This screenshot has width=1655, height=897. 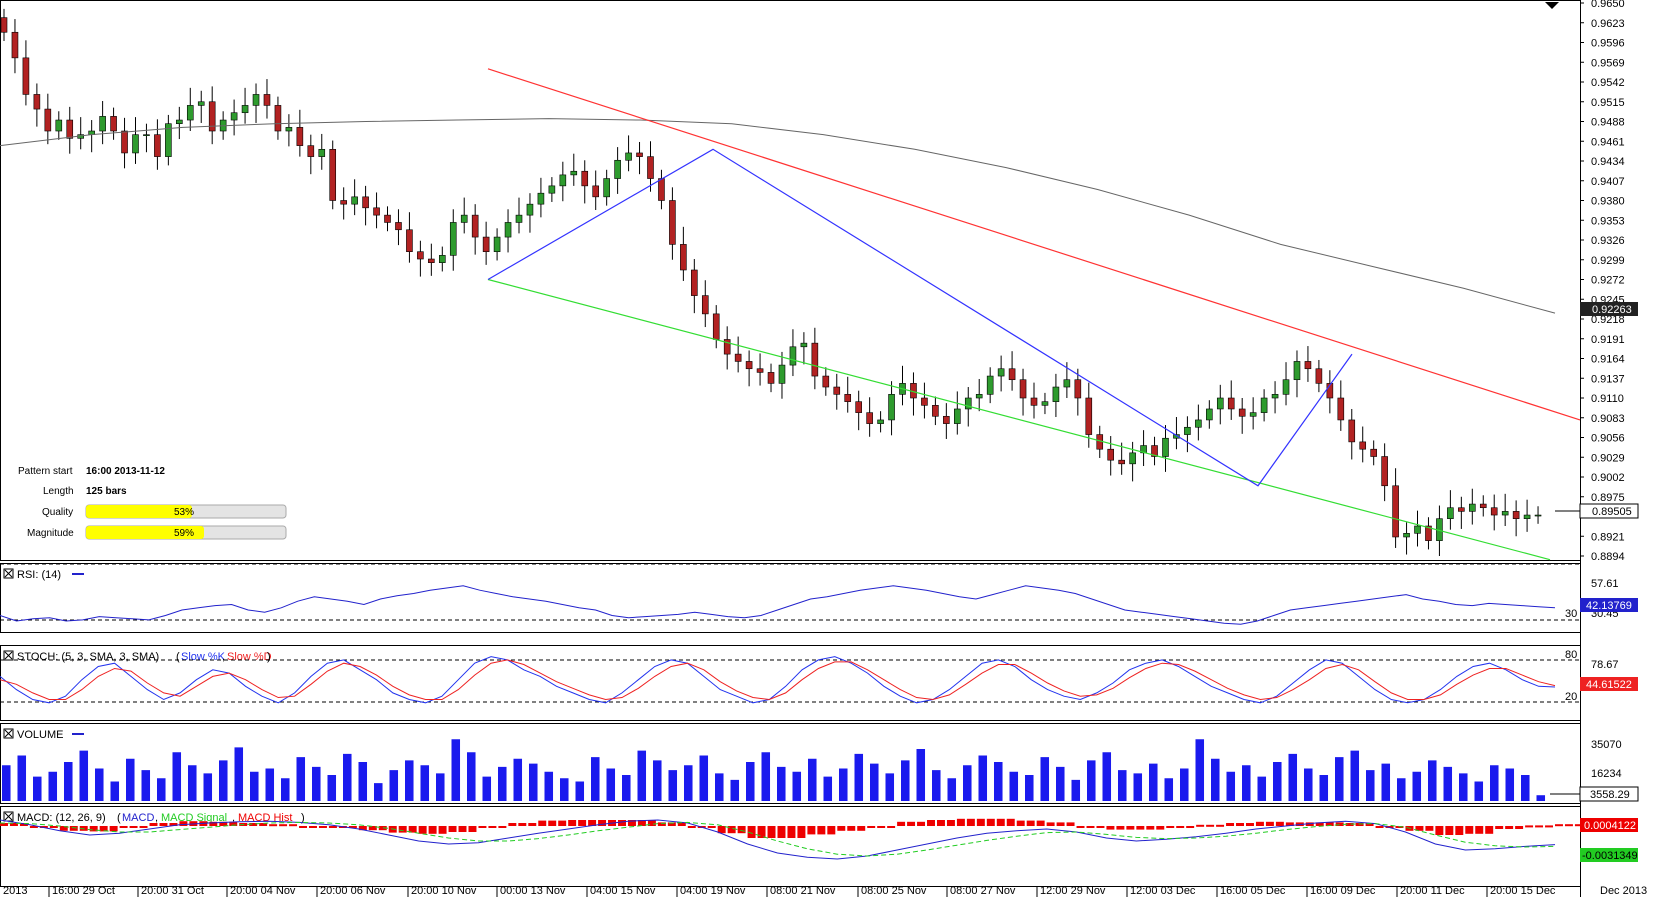 What do you see at coordinates (8, 733) in the screenshot?
I see `volume-close-icon` at bounding box center [8, 733].